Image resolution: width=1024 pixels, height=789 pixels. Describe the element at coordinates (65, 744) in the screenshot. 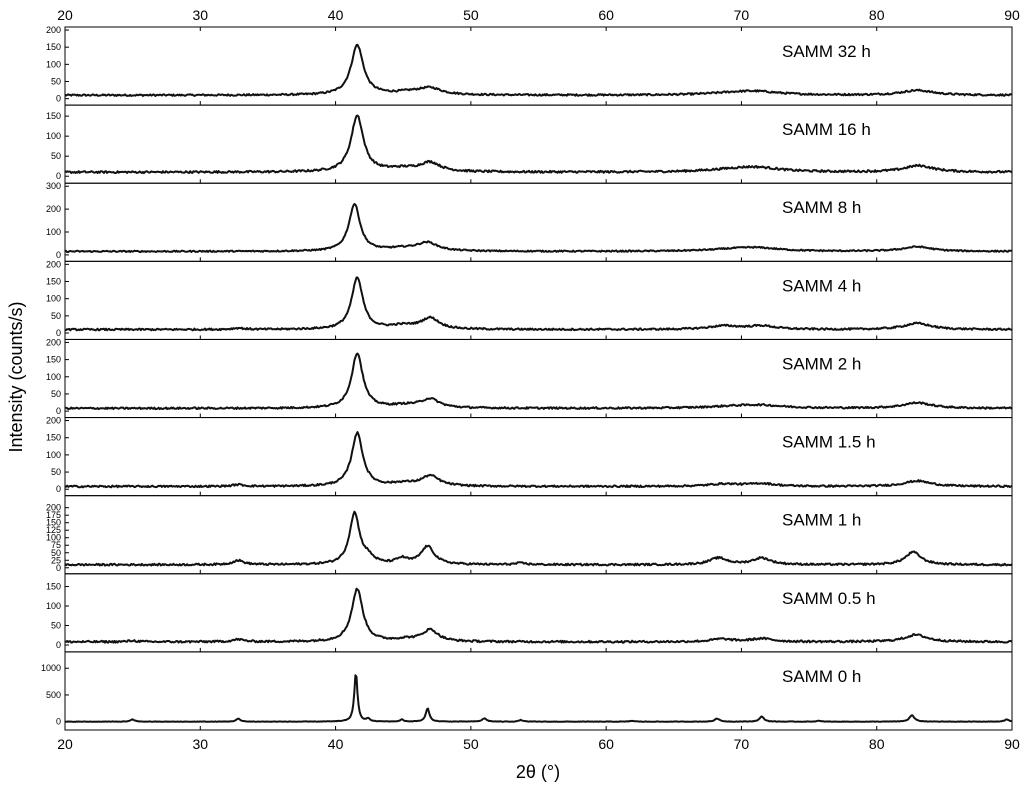

I see `x-tick-label-bottom: 20` at that location.